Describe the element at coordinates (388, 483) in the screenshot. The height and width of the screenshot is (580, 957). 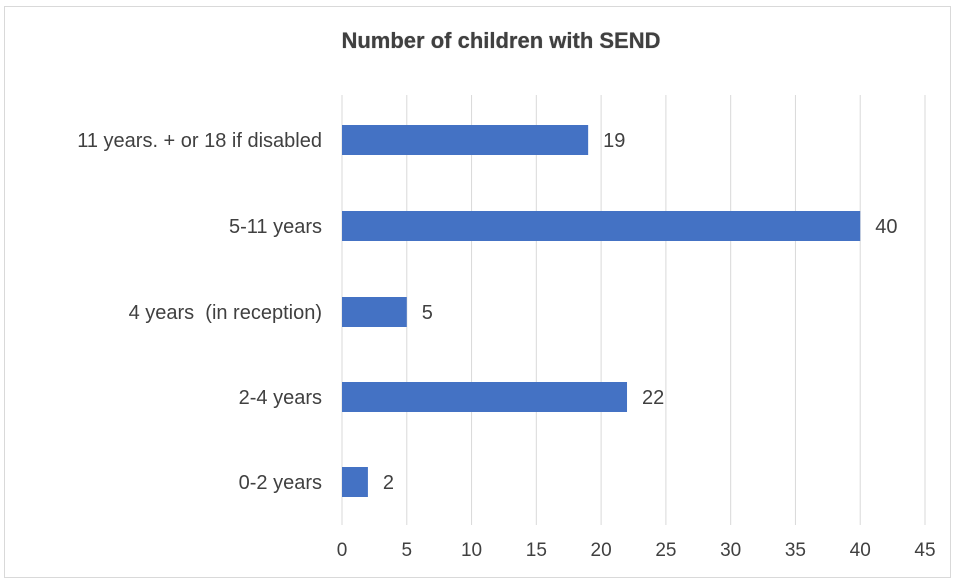
I see `data-label: 2` at that location.